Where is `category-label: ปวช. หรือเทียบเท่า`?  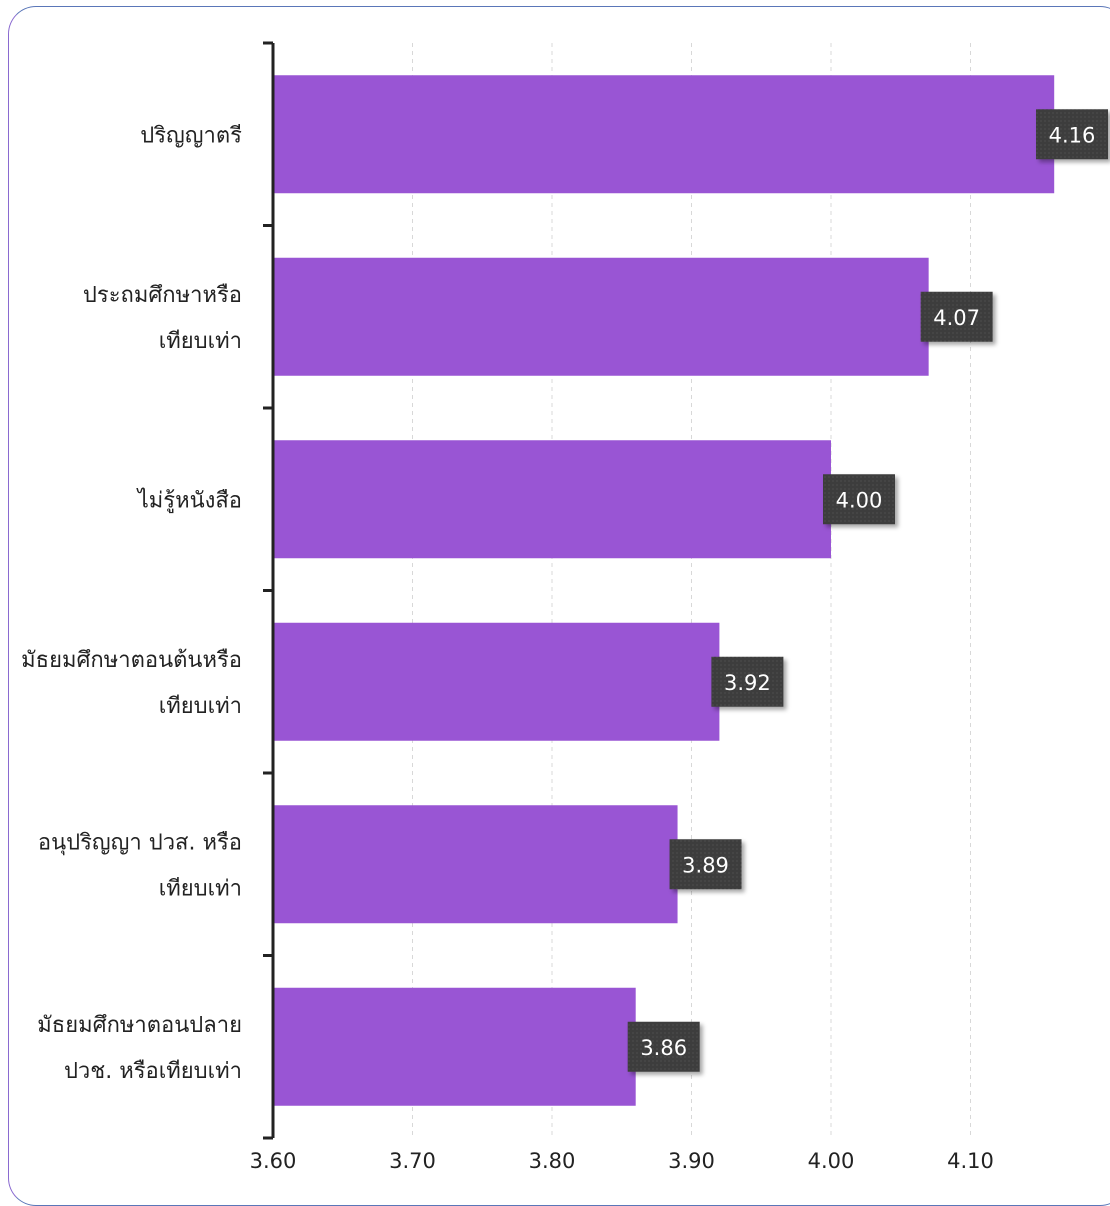 category-label: ปวช. หรือเทียบเท่า is located at coordinates (153, 1071).